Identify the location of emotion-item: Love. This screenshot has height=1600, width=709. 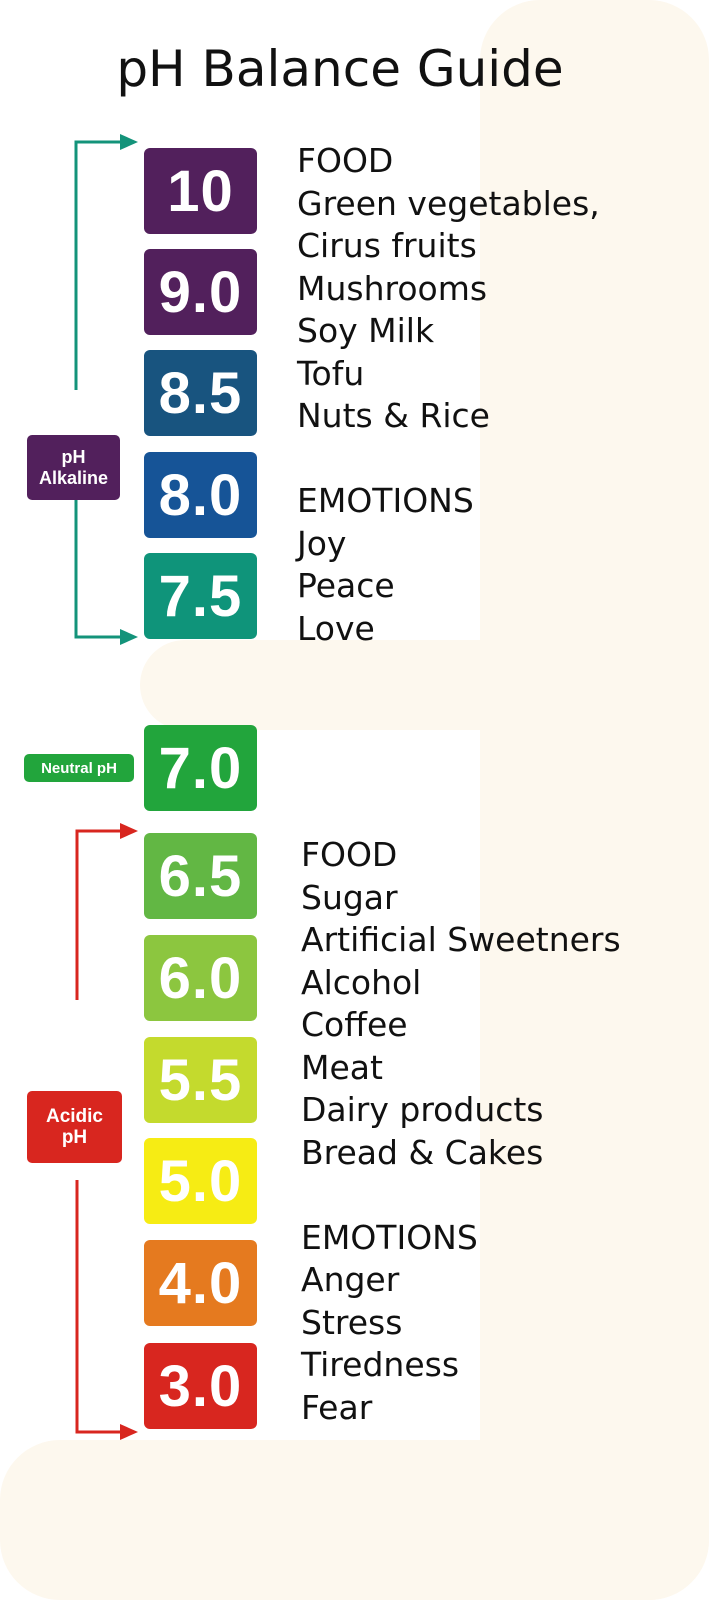
(336, 628).